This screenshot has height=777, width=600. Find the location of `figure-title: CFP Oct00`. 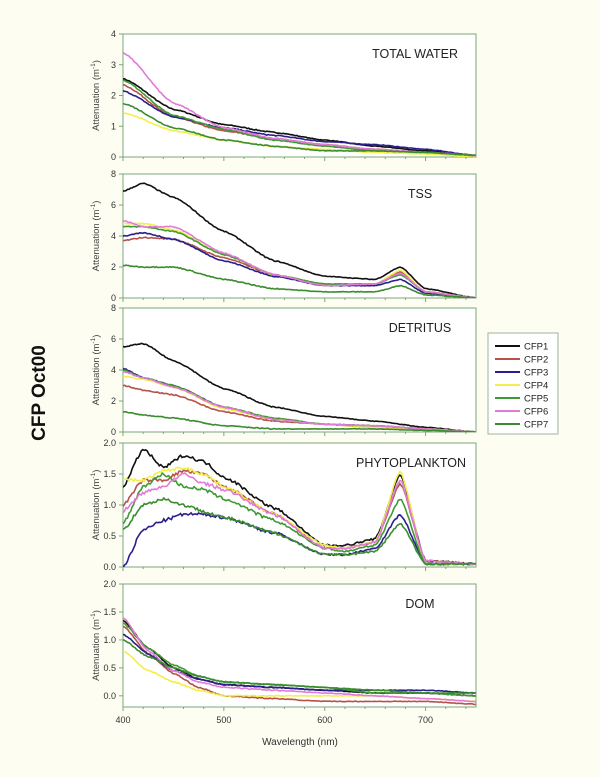

figure-title: CFP Oct00 is located at coordinates (39, 393).